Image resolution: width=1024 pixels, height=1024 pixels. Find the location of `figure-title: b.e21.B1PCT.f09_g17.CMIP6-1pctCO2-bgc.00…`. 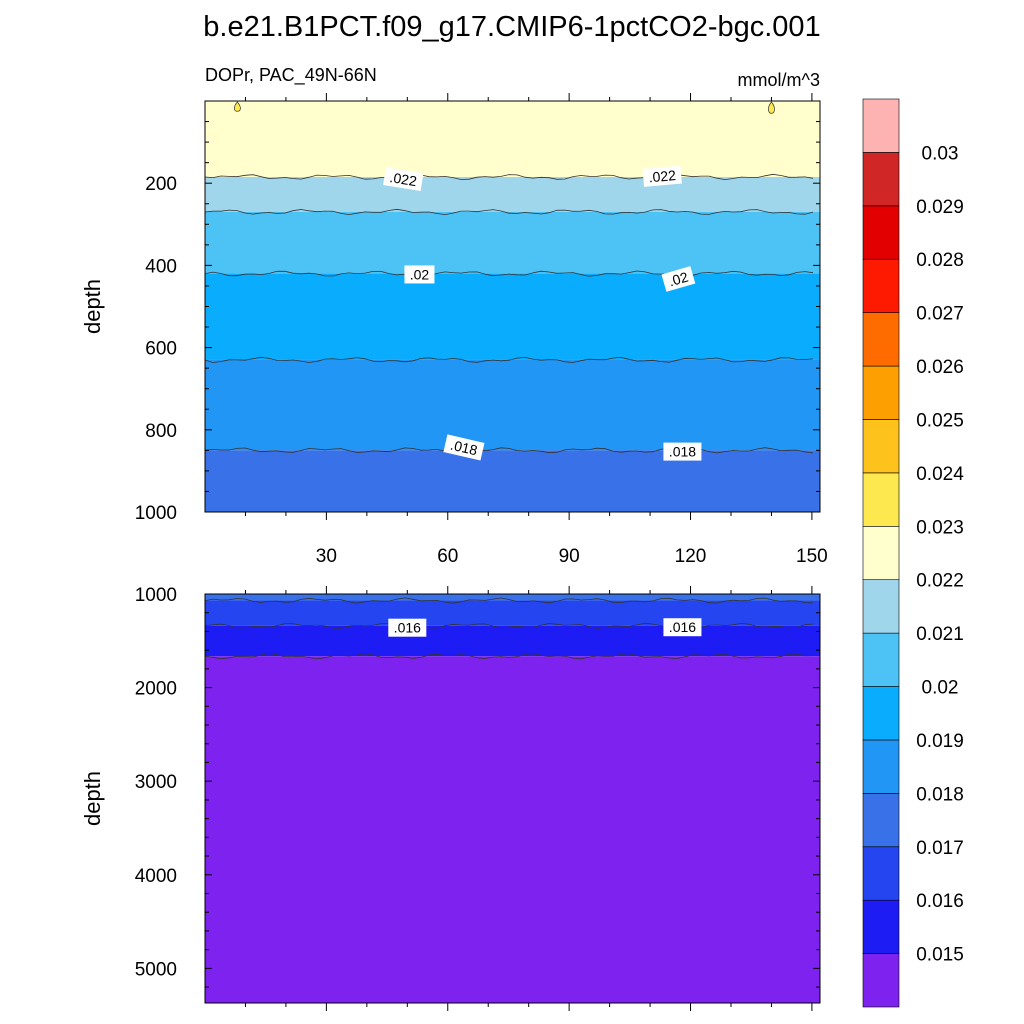

figure-title: b.e21.B1PCT.f09_g17.CMIP6-1pctCO2-bgc.00… is located at coordinates (511, 27).